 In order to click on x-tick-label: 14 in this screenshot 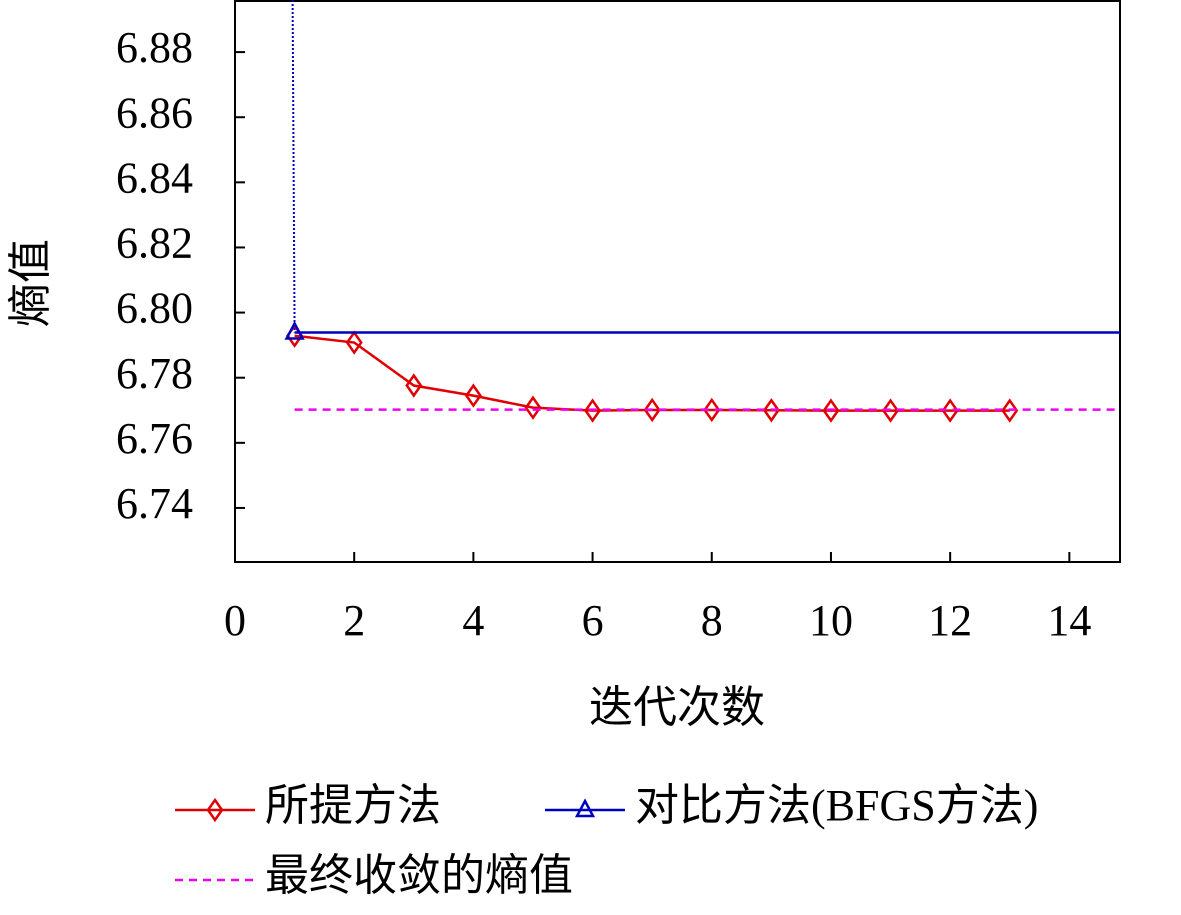, I will do `click(1069, 620)`.